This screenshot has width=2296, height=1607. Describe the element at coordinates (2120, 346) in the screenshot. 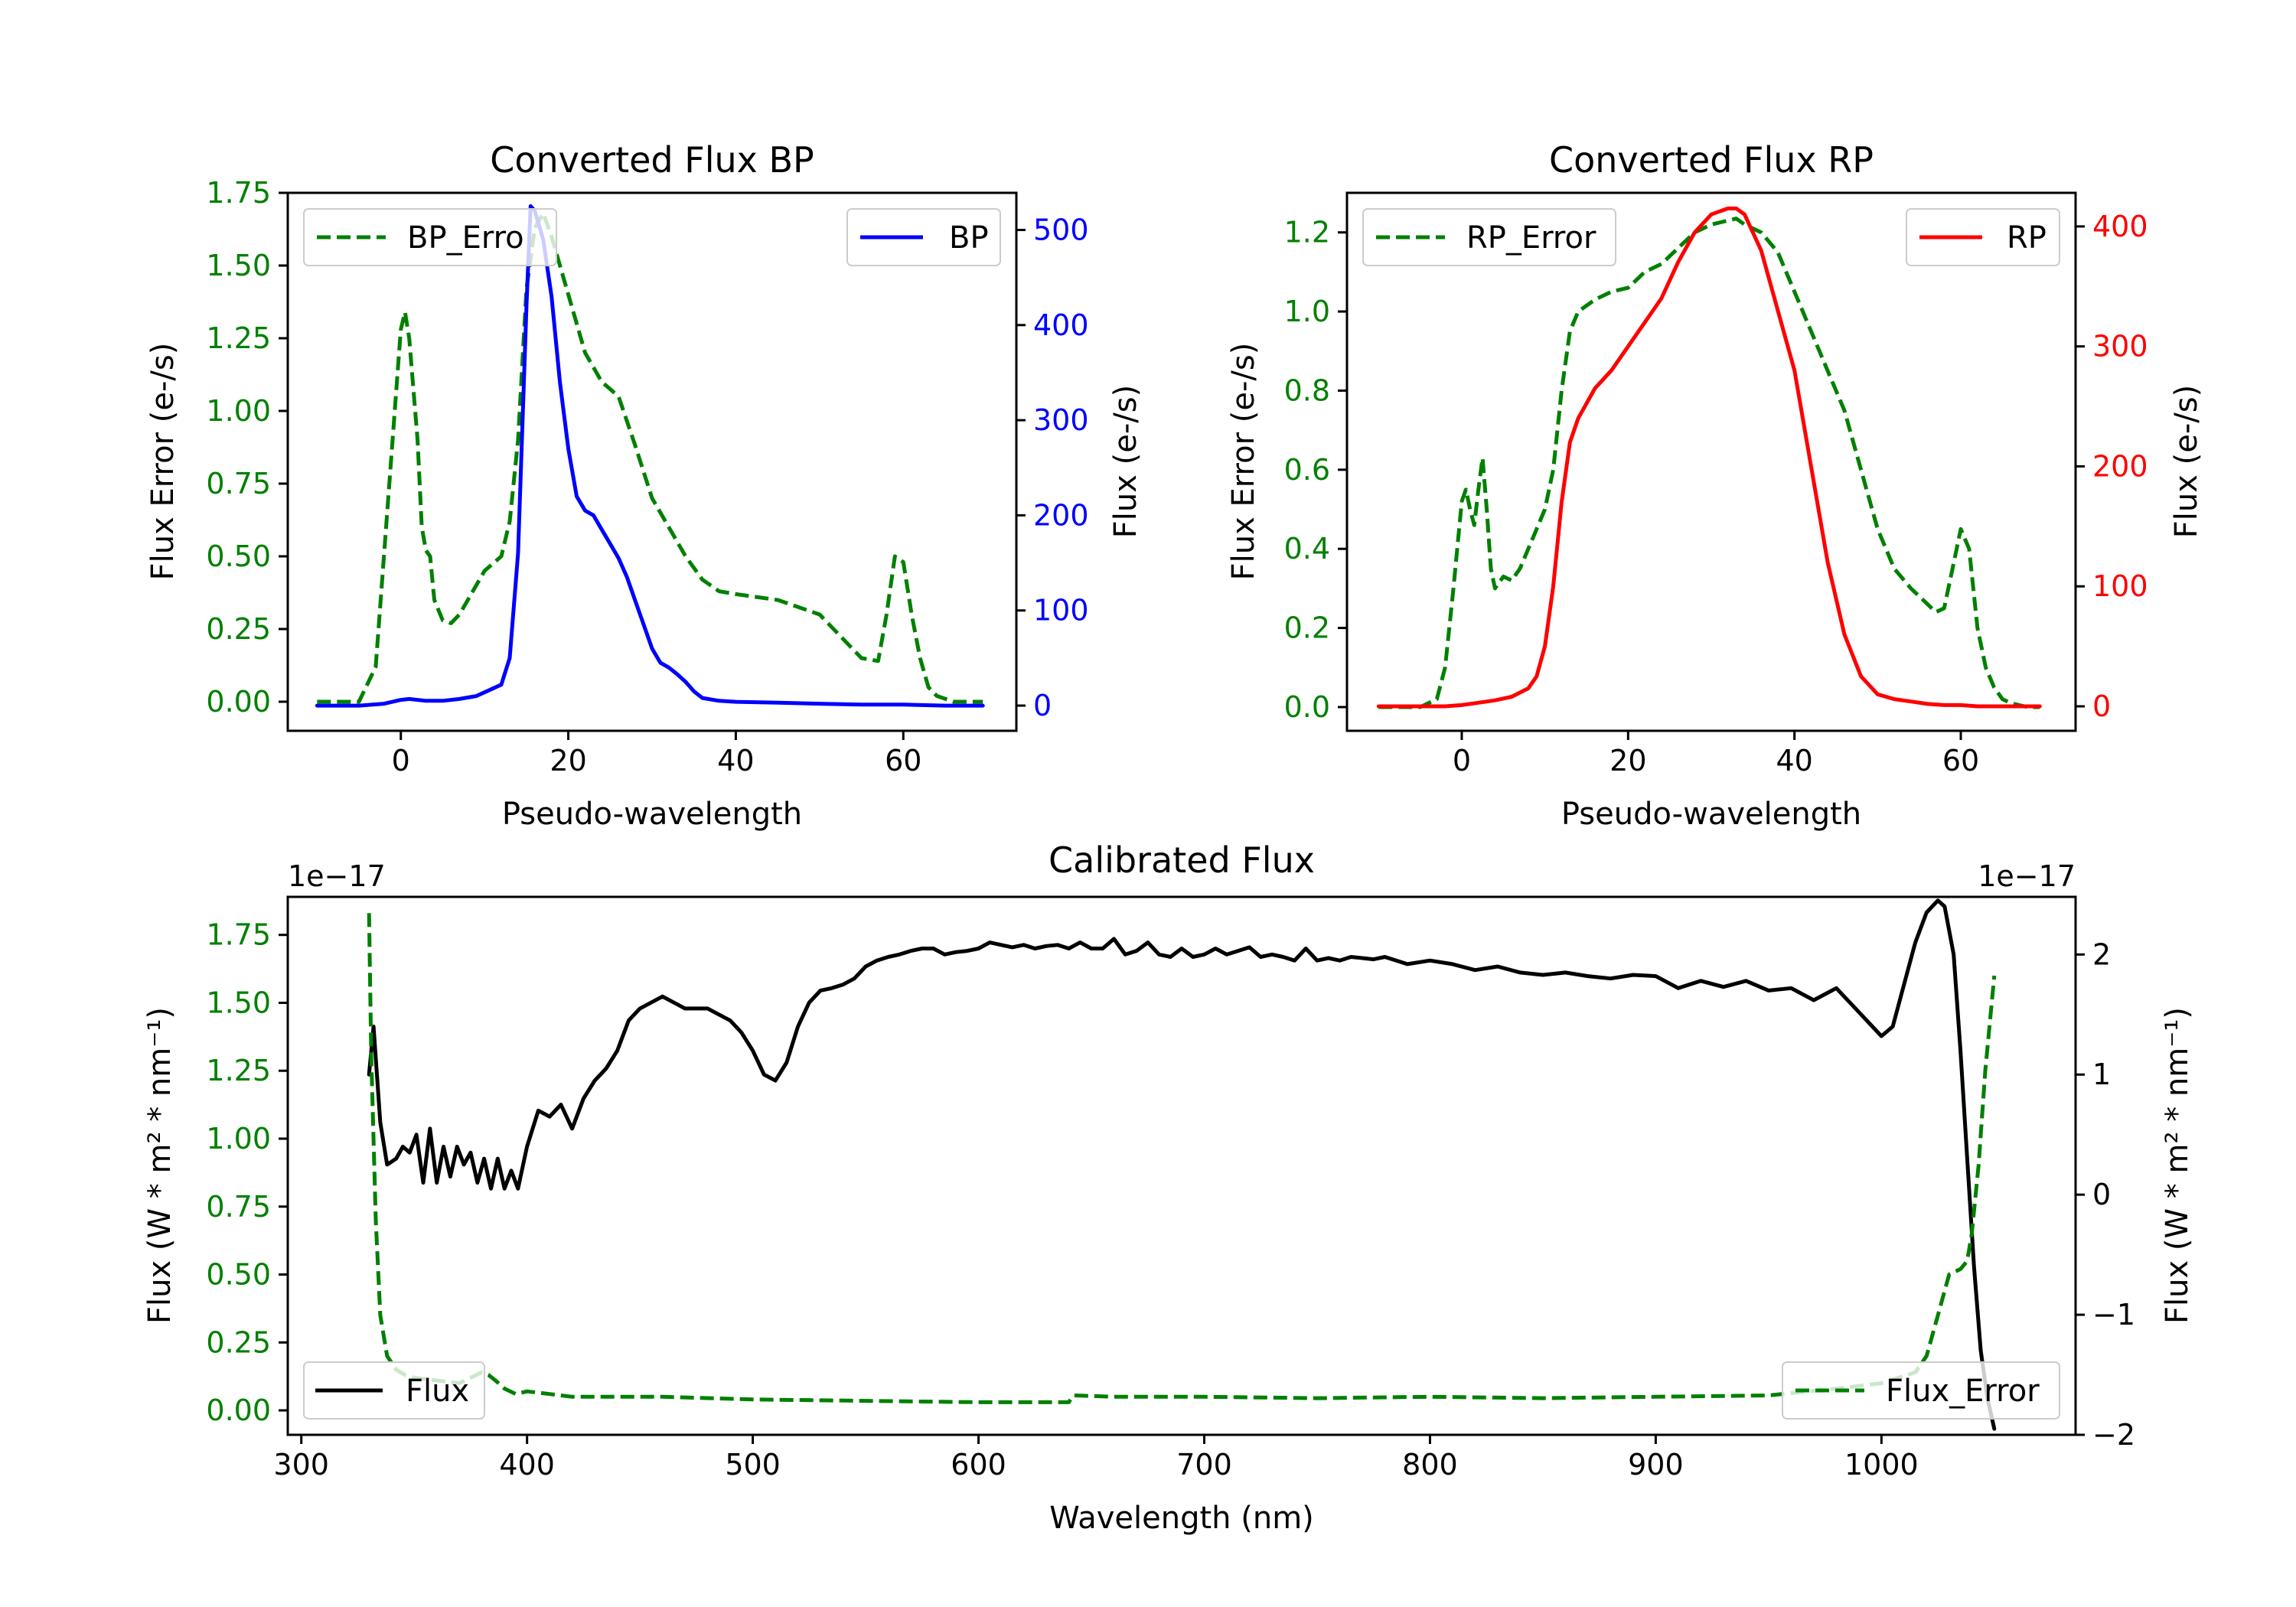

I see `rp-right-tick-label: 300` at that location.